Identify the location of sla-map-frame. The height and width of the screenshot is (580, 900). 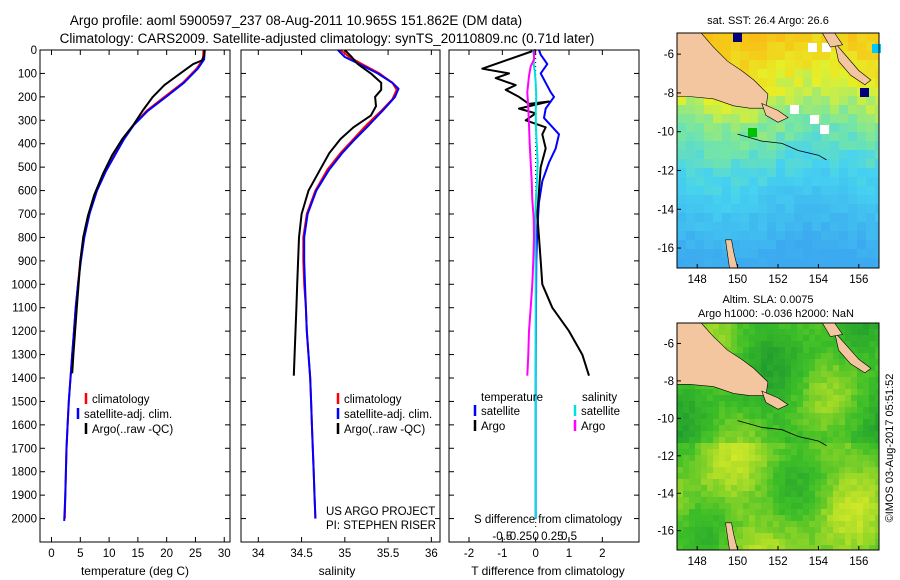
(778, 436).